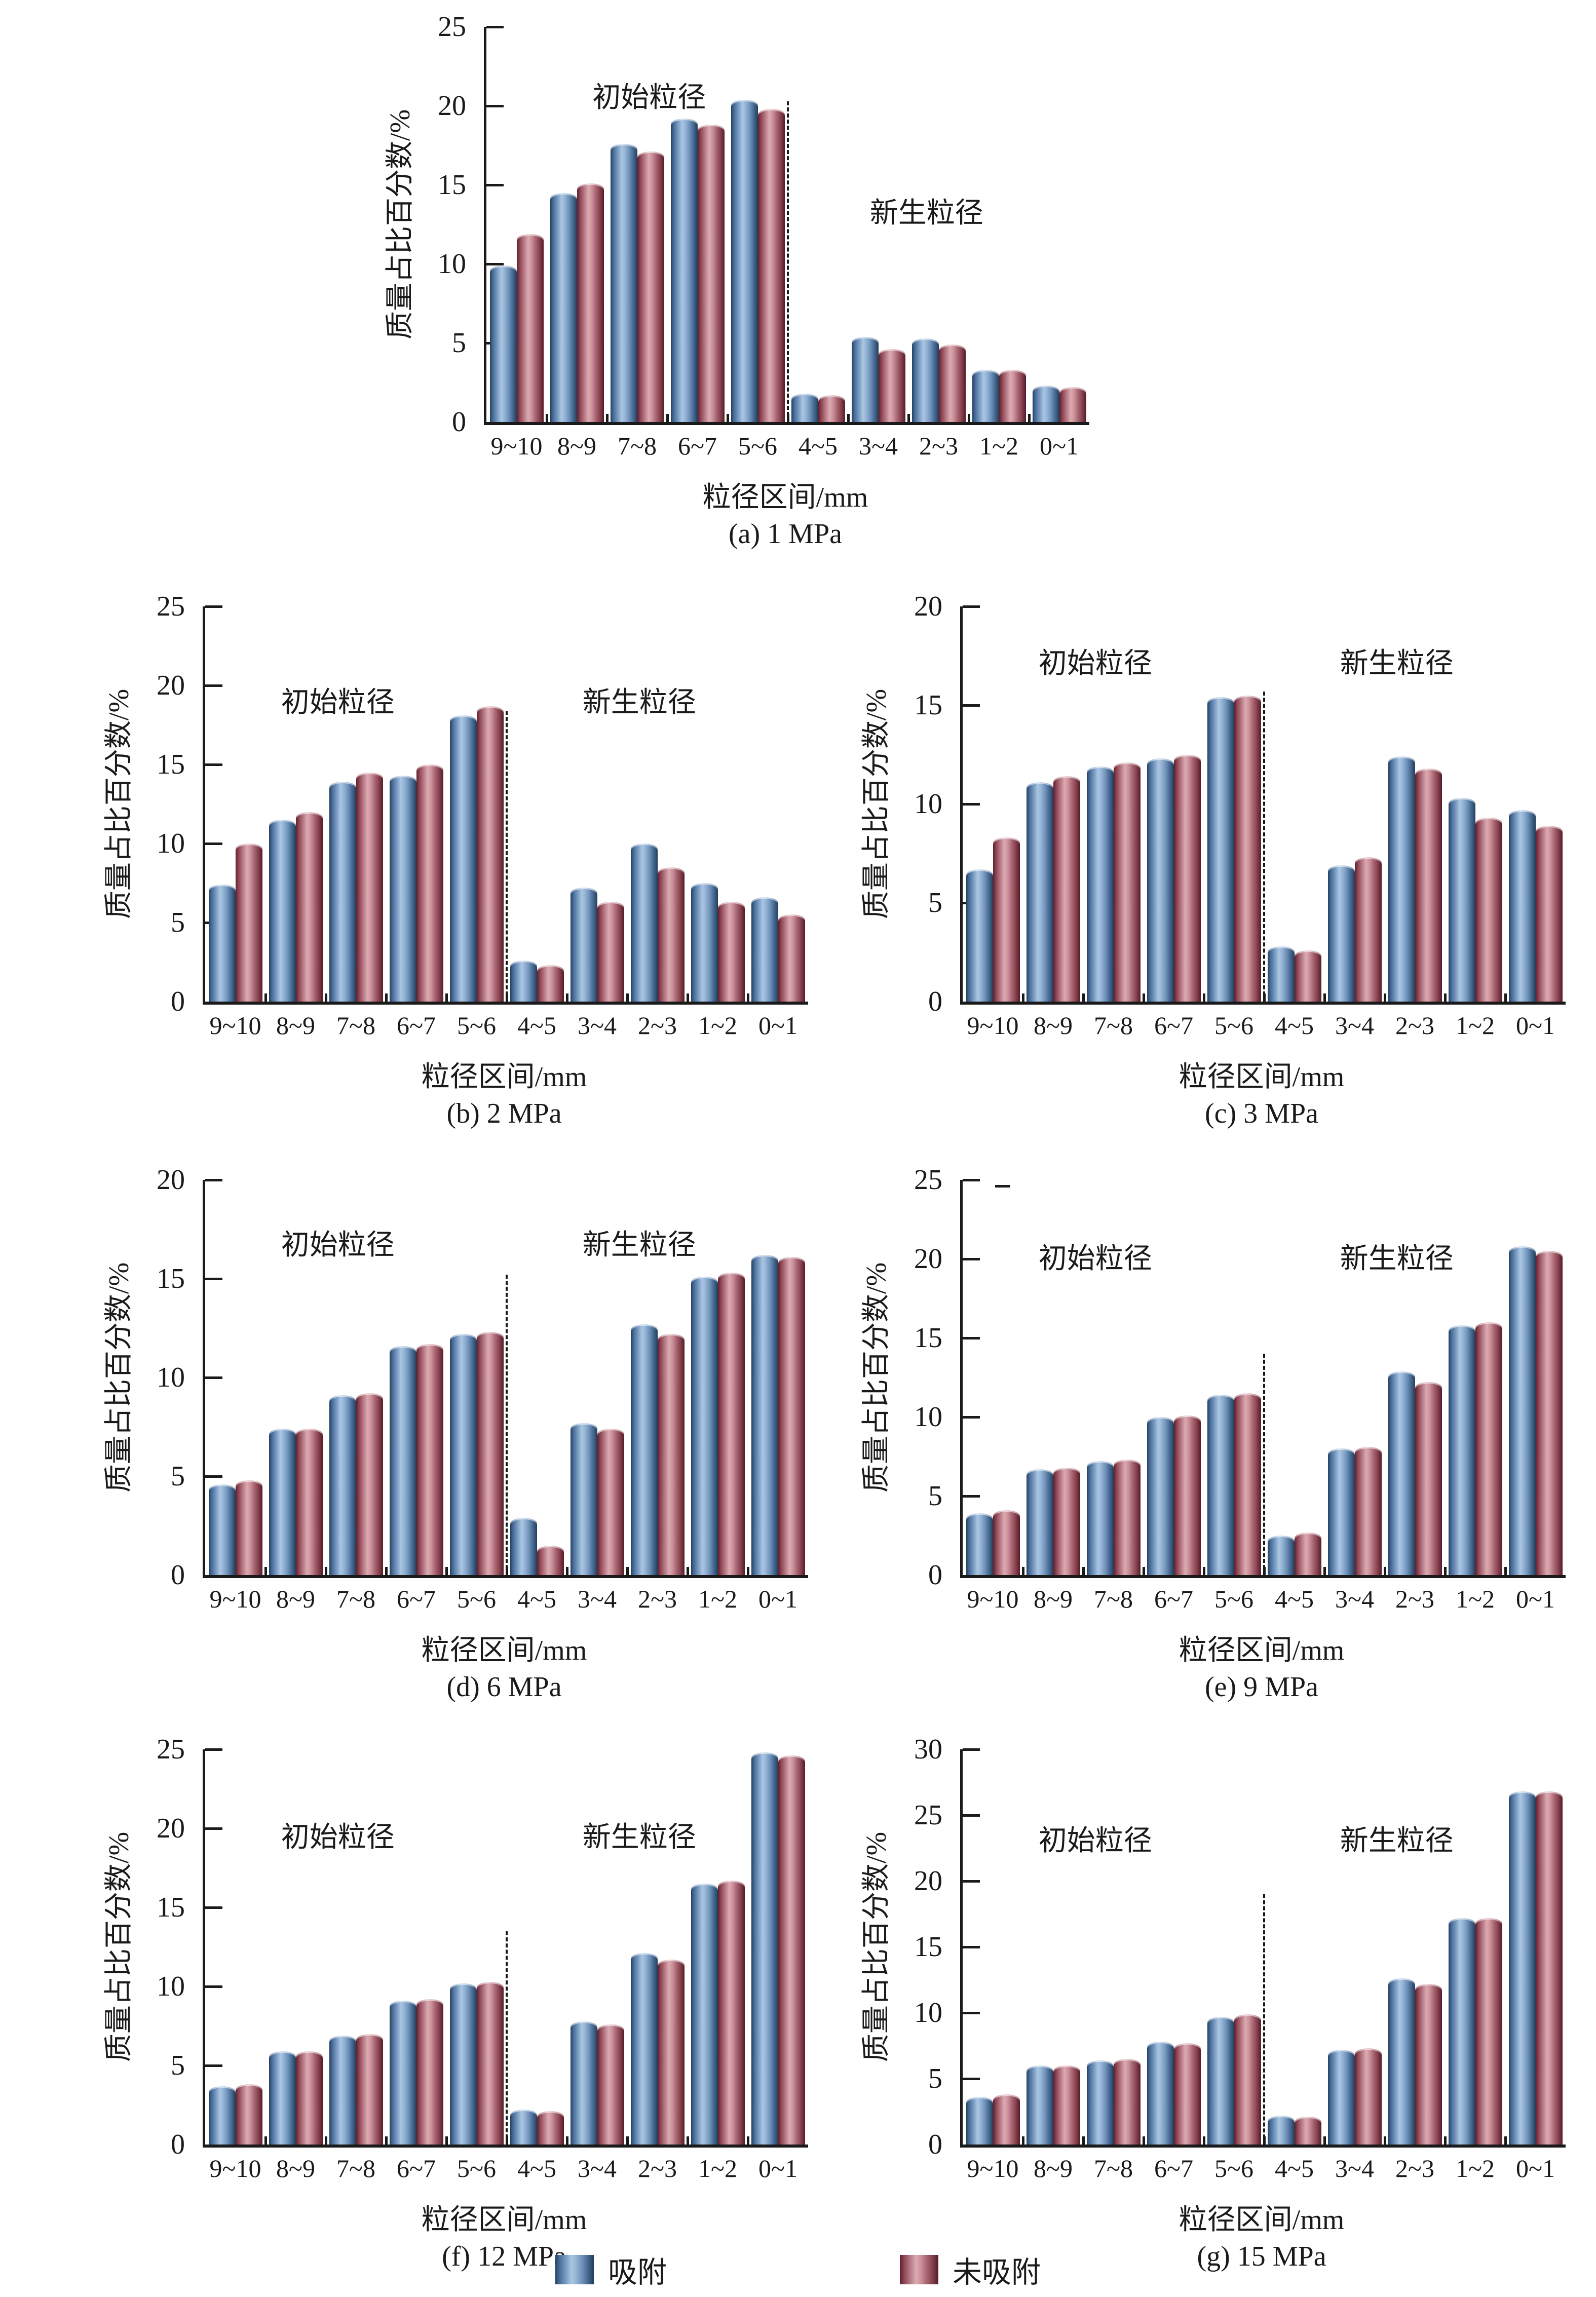 The image size is (1596, 2297). Describe the element at coordinates (504, 1651) in the screenshot. I see `x-axis-label: 粒径区间/mm` at that location.